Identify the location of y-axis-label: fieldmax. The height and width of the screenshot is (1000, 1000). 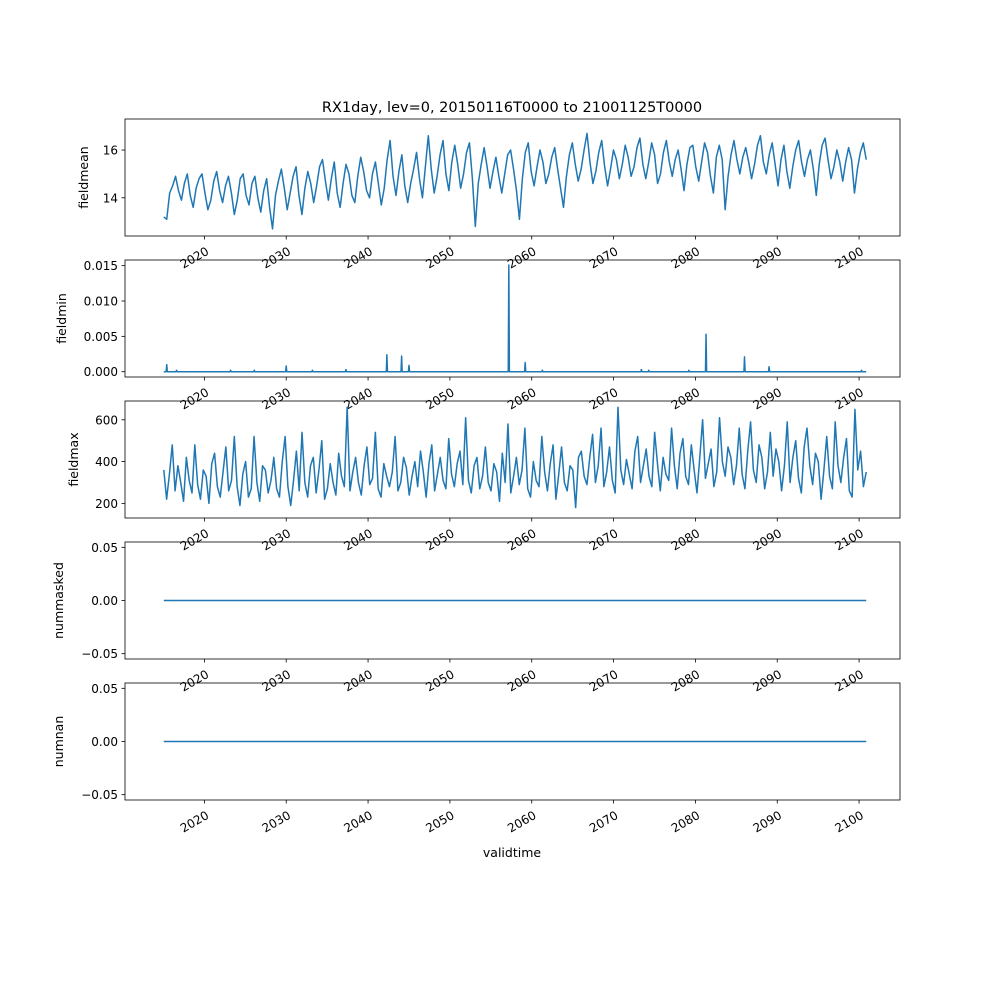
(73, 459).